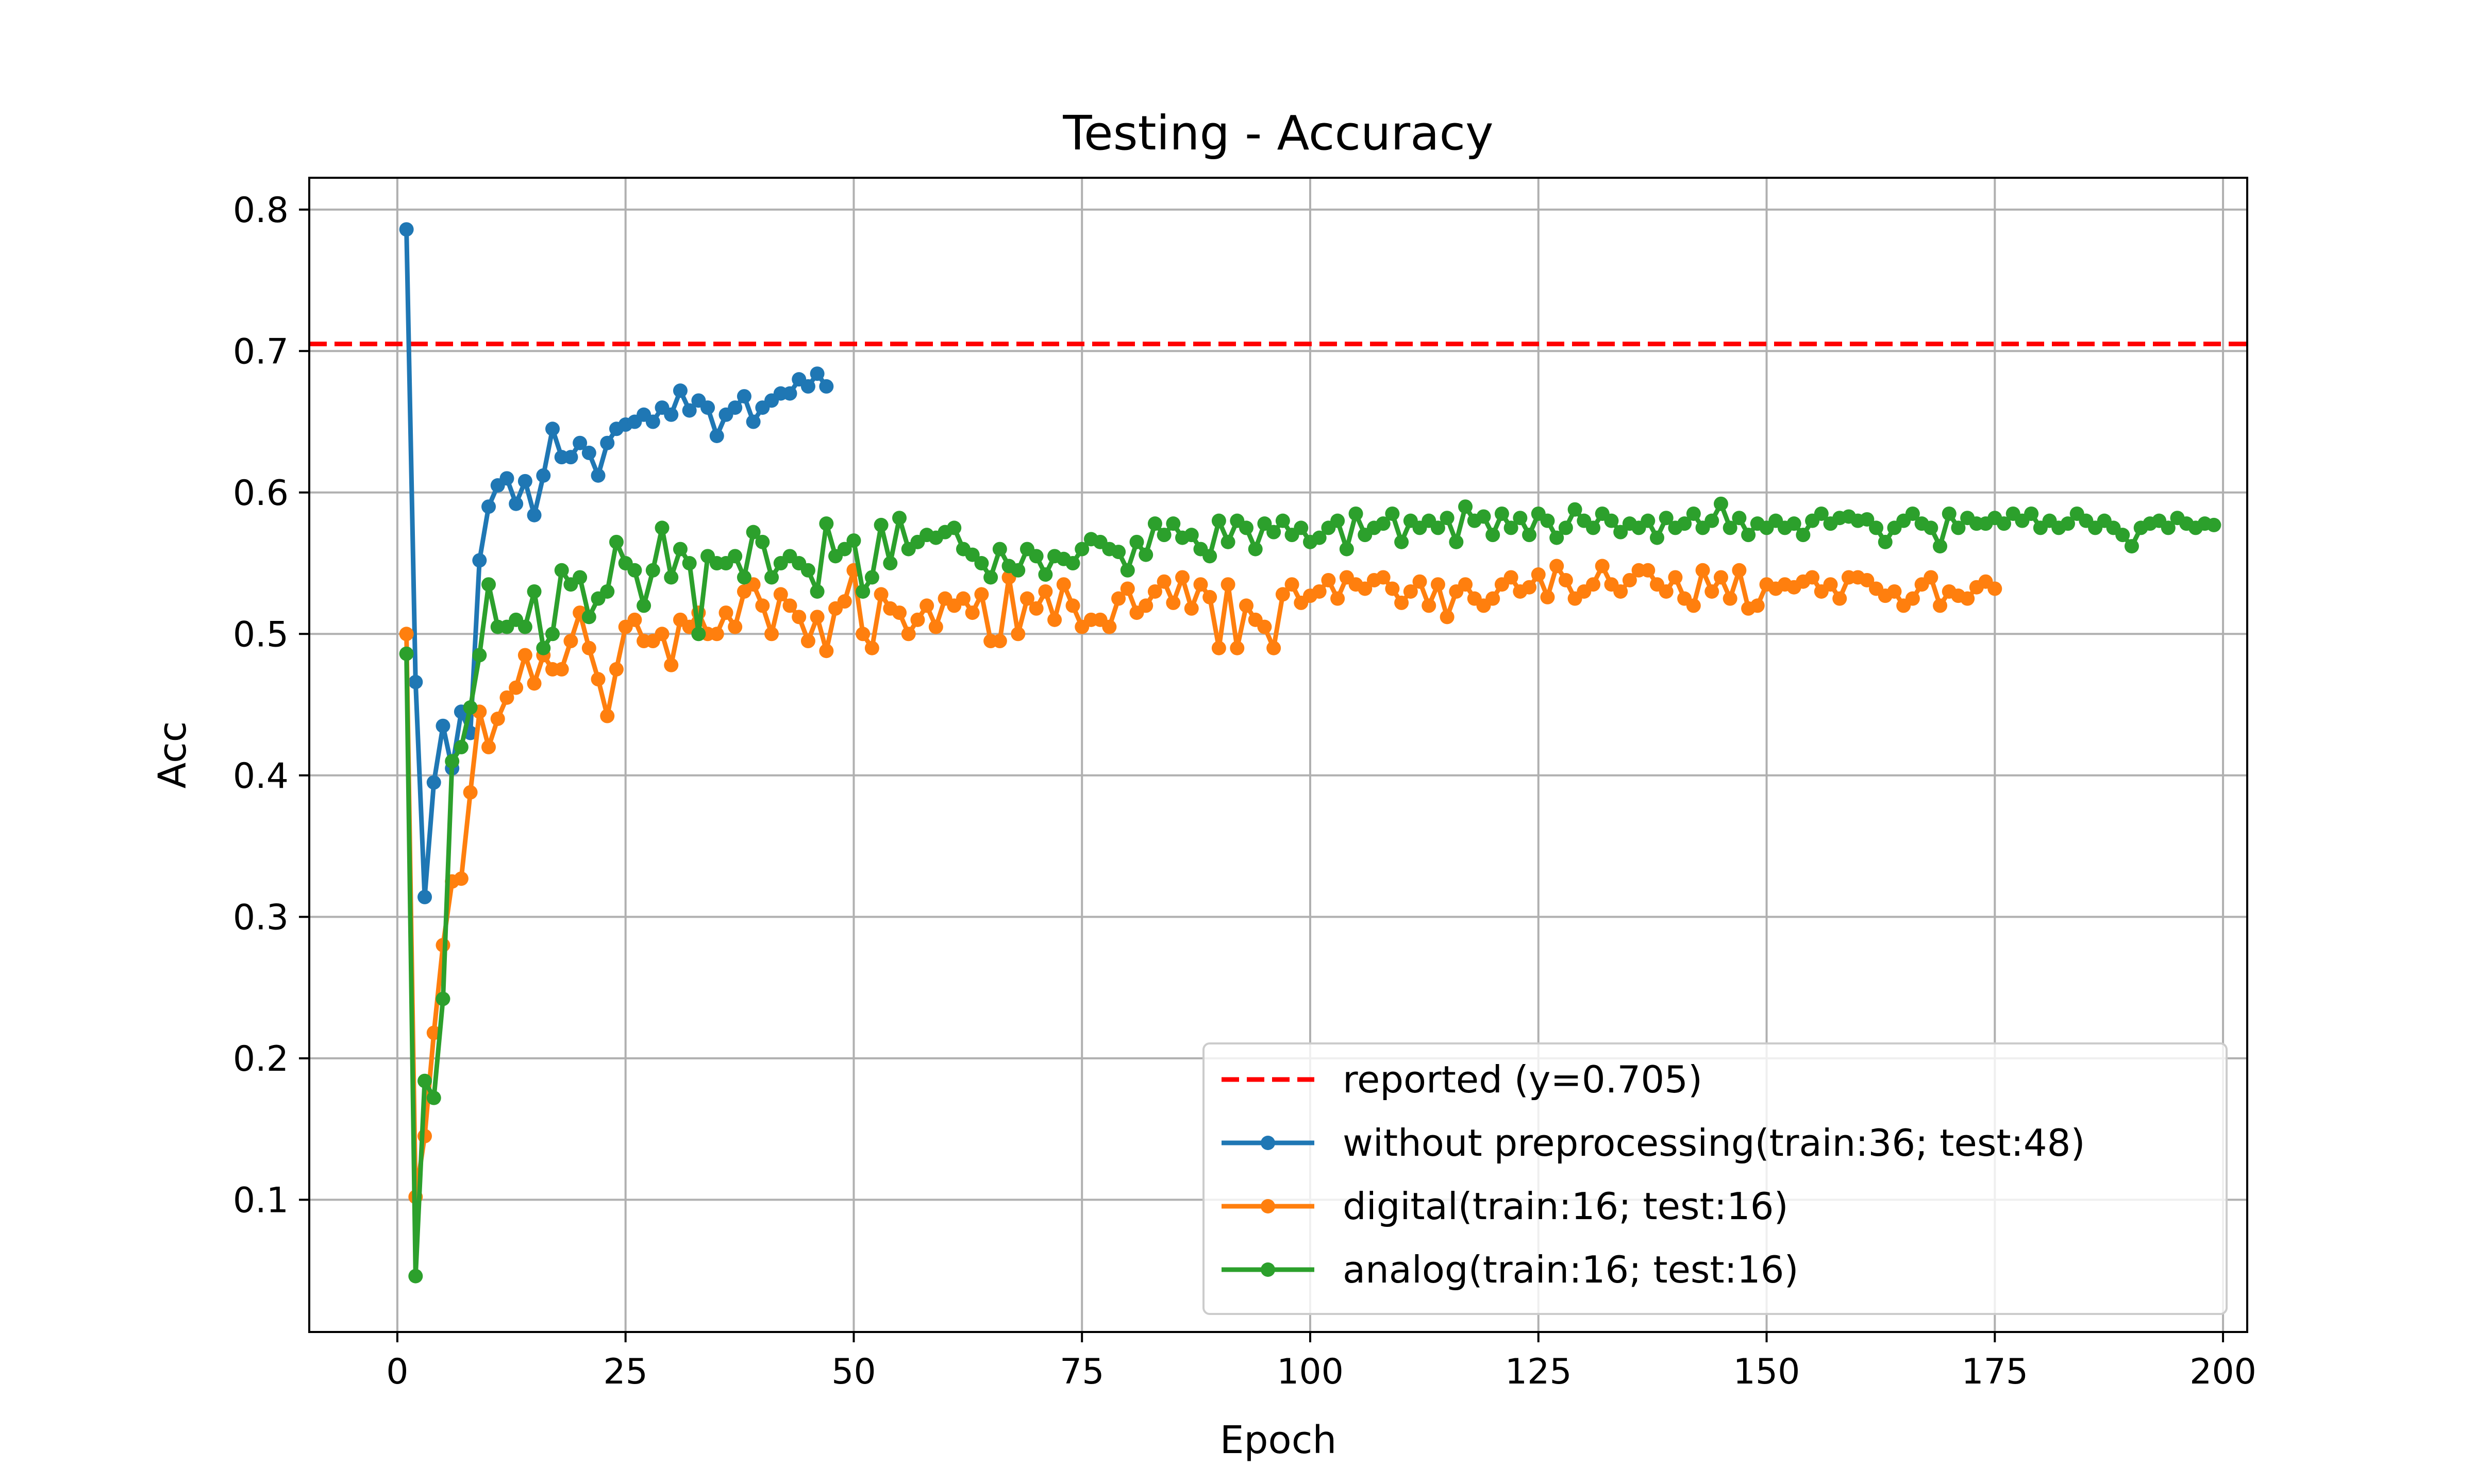 This screenshot has width=2474, height=1484. Describe the element at coordinates (1082, 1372) in the screenshot. I see `x-tick-label: 75` at that location.